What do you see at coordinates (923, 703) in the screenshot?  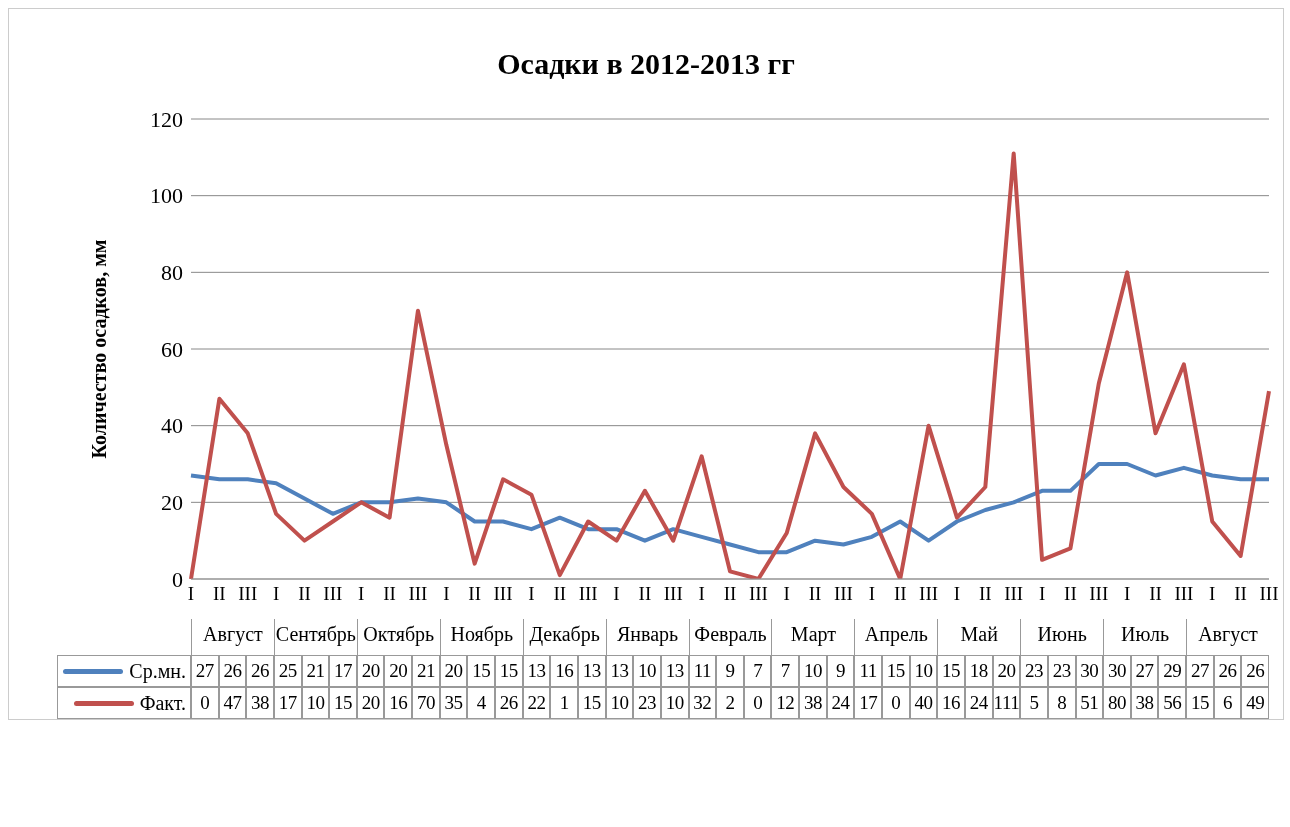 I see `data-label: 40` at bounding box center [923, 703].